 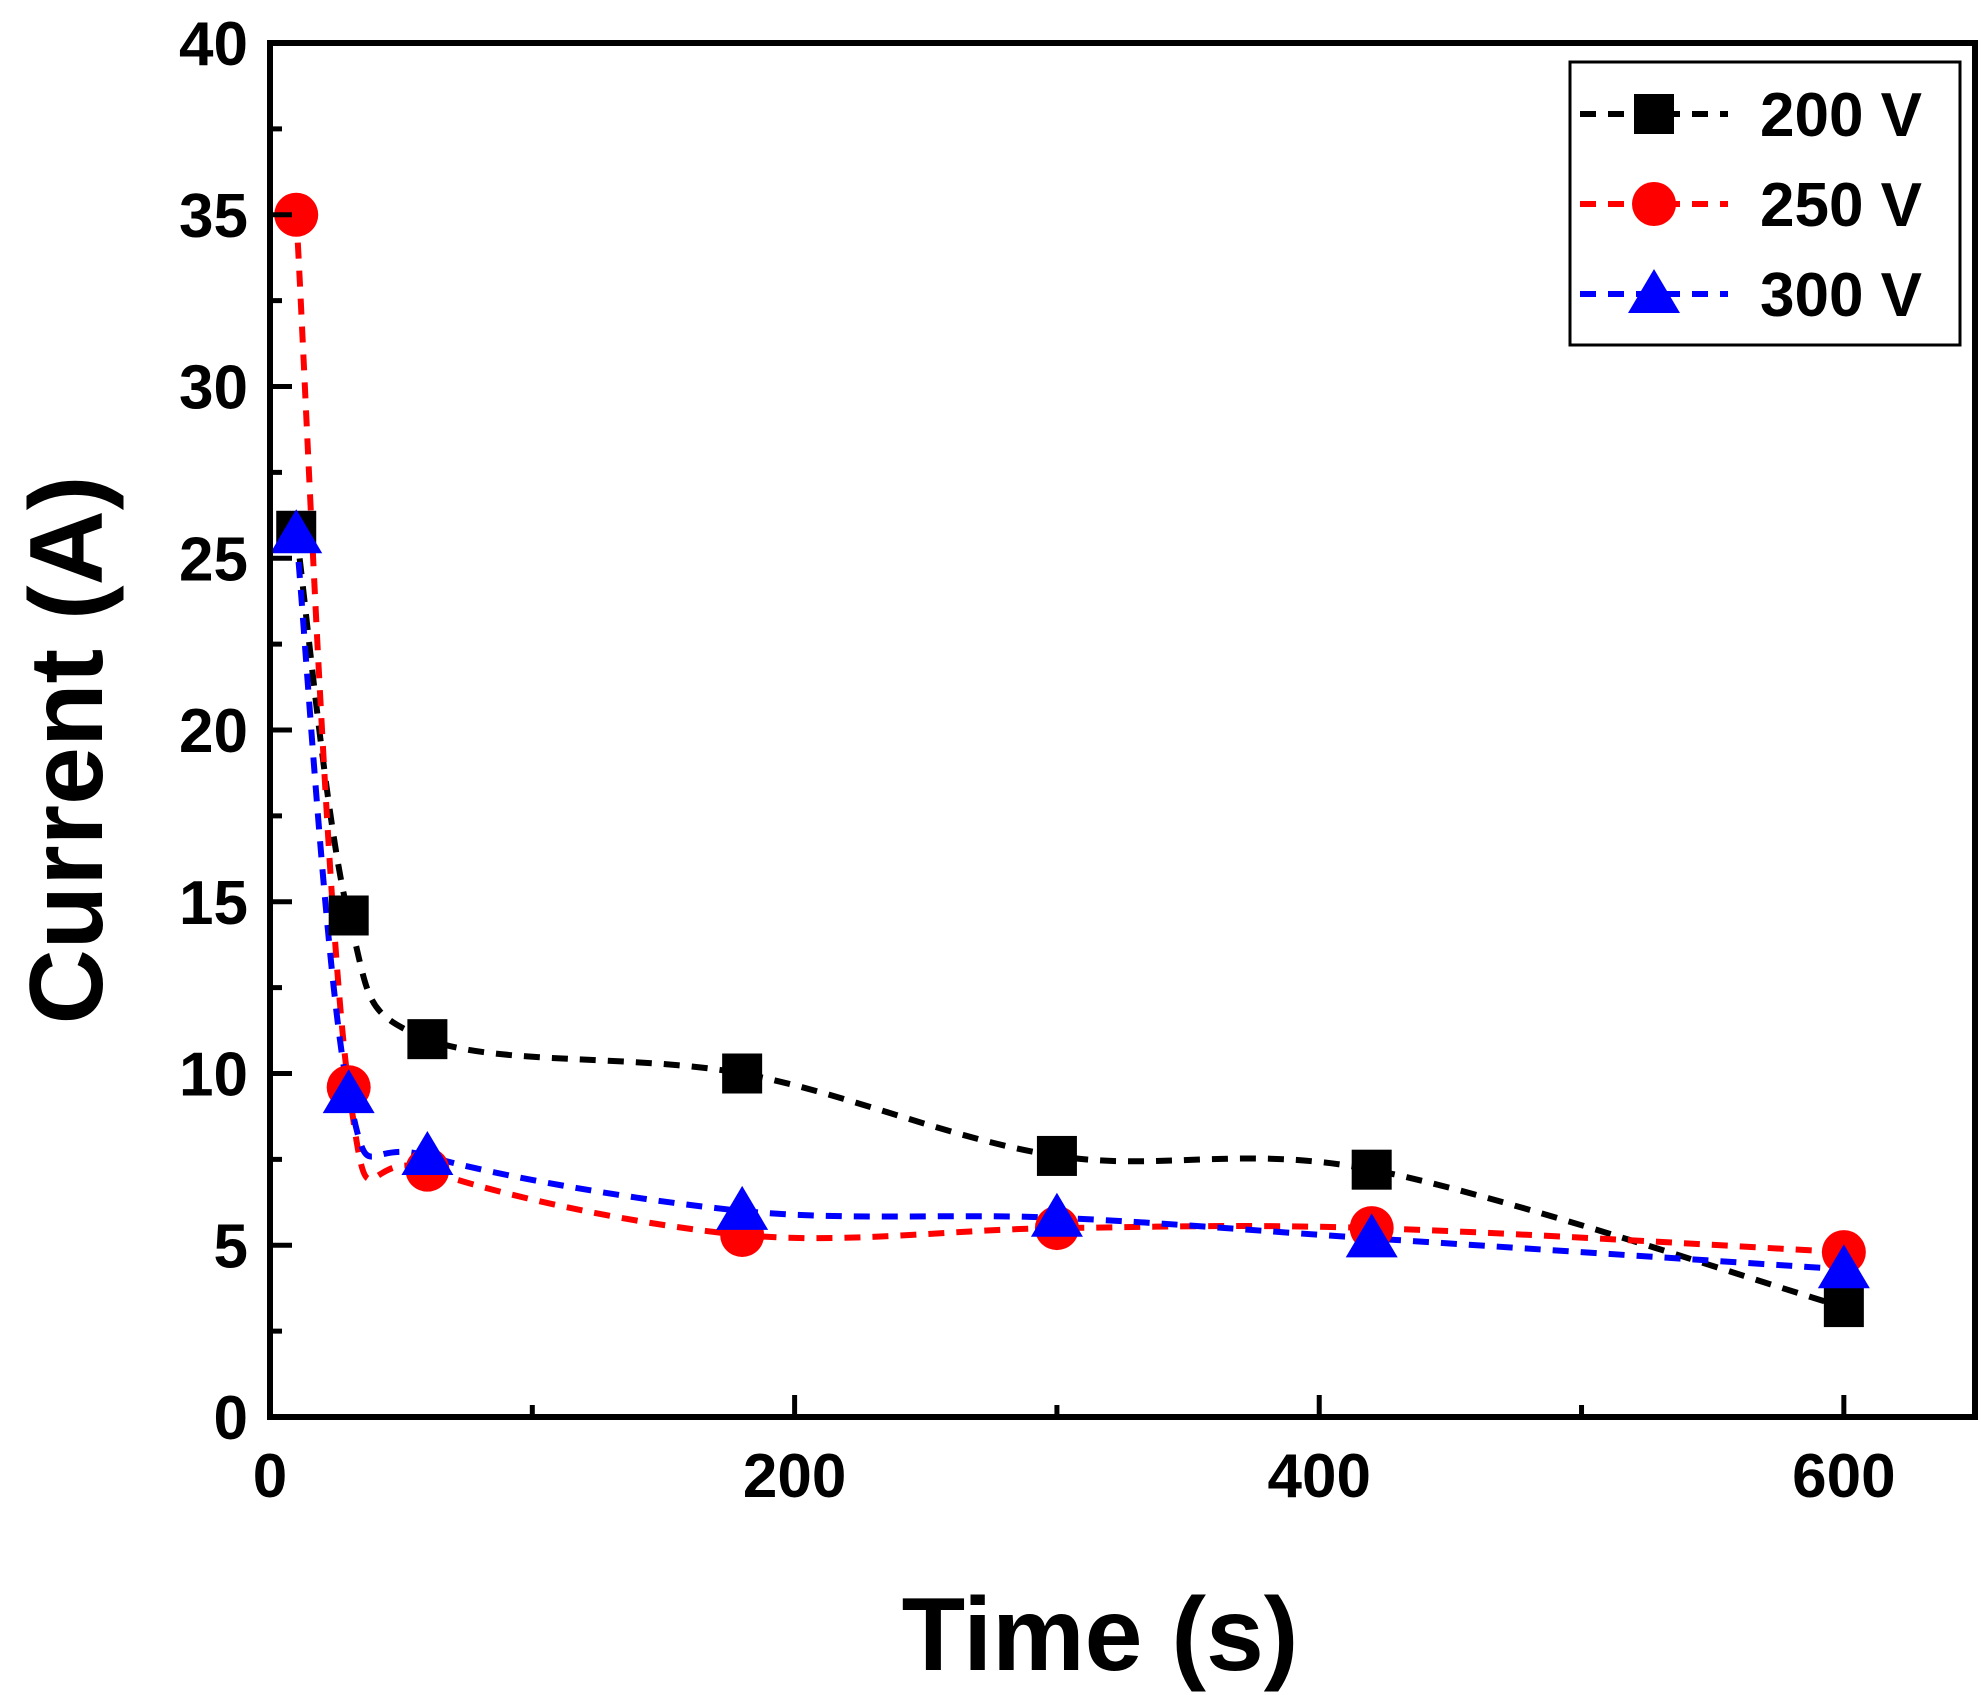 What do you see at coordinates (270, 1476) in the screenshot?
I see `x-tick-label: 0` at bounding box center [270, 1476].